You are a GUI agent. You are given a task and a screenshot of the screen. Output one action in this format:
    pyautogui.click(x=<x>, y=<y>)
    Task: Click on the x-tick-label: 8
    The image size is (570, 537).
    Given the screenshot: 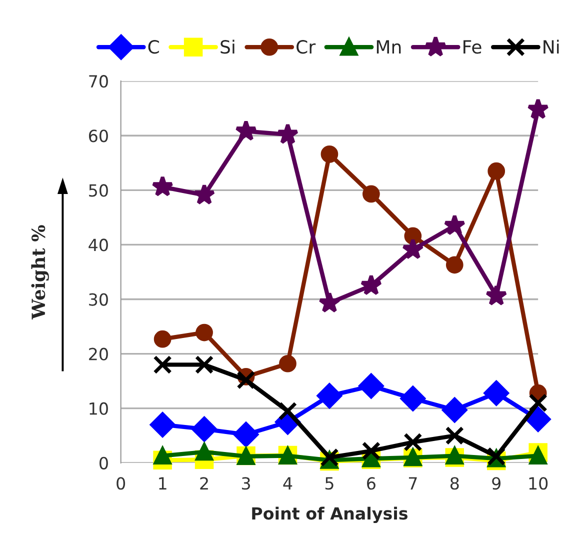 What is the action you would take?
    pyautogui.click(x=454, y=483)
    